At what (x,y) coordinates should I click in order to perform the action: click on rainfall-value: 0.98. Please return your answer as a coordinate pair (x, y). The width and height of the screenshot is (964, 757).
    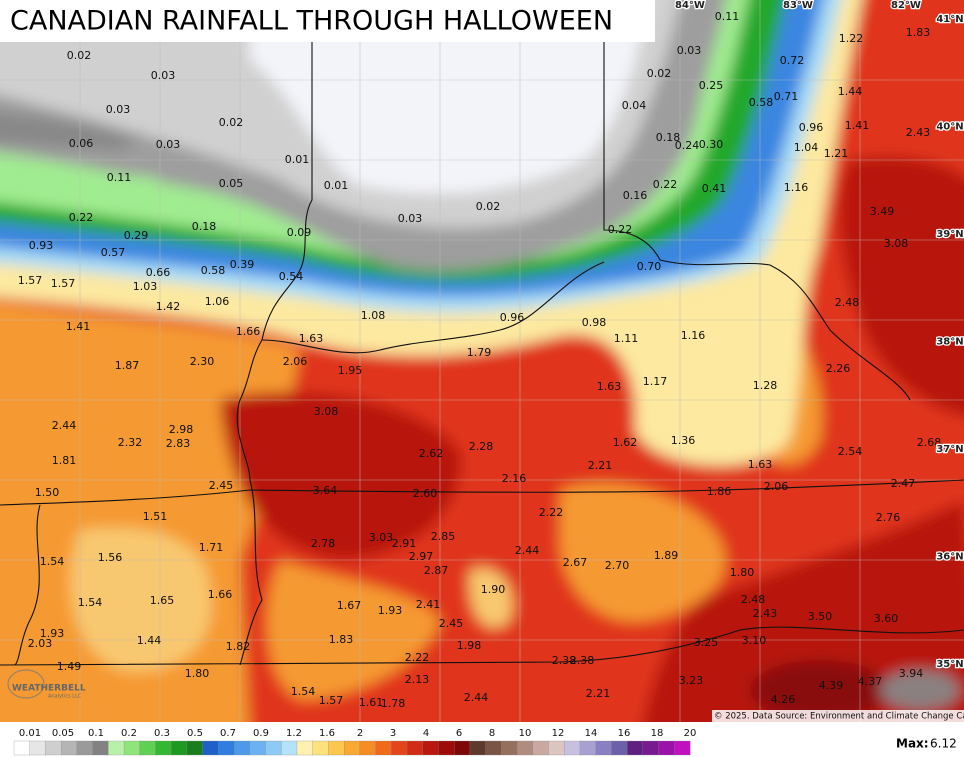
    Looking at the image, I should click on (594, 322).